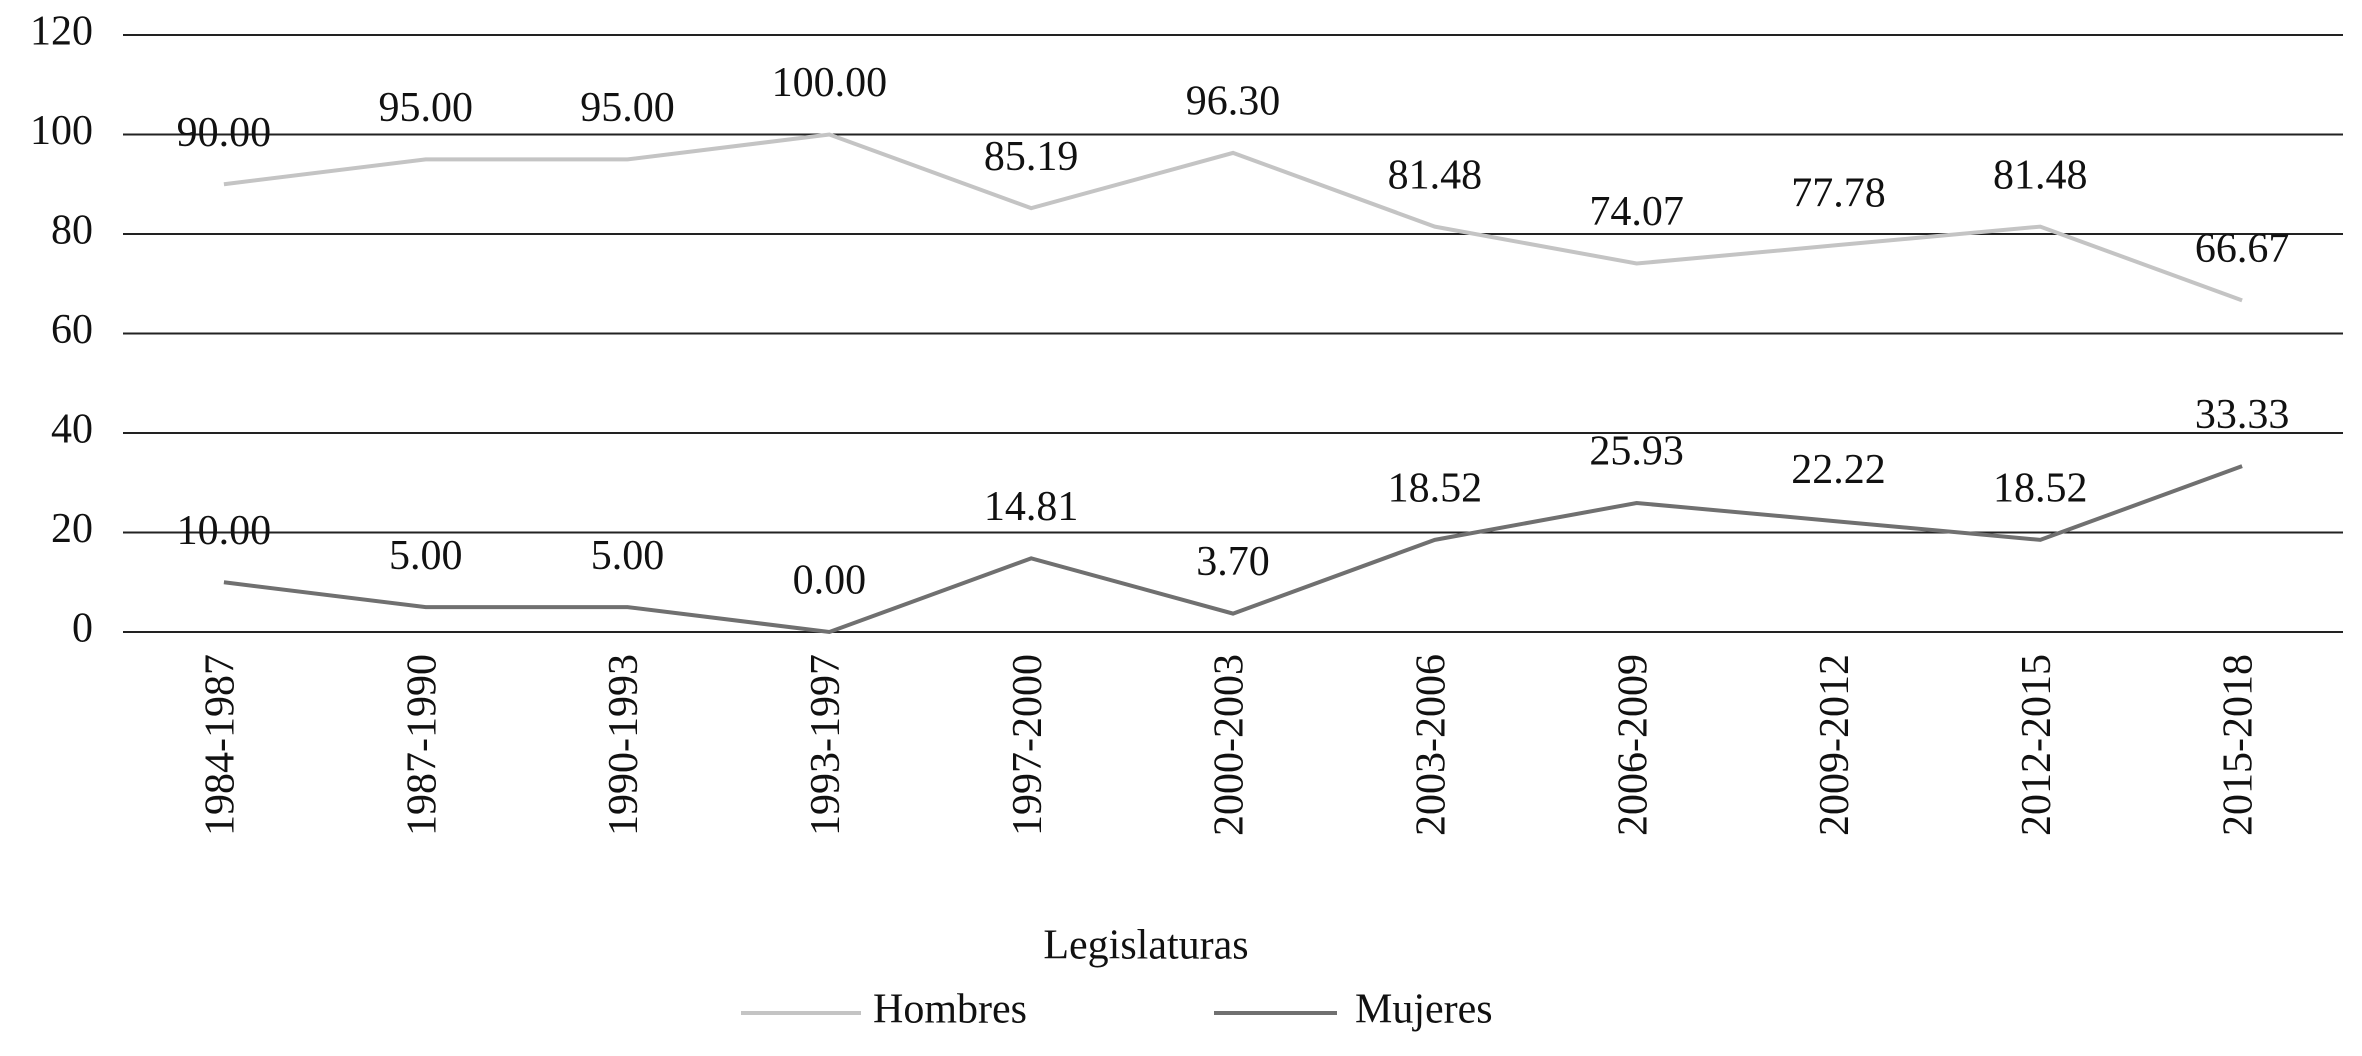  What do you see at coordinates (1031, 507) in the screenshot?
I see `data-label: 14.81` at bounding box center [1031, 507].